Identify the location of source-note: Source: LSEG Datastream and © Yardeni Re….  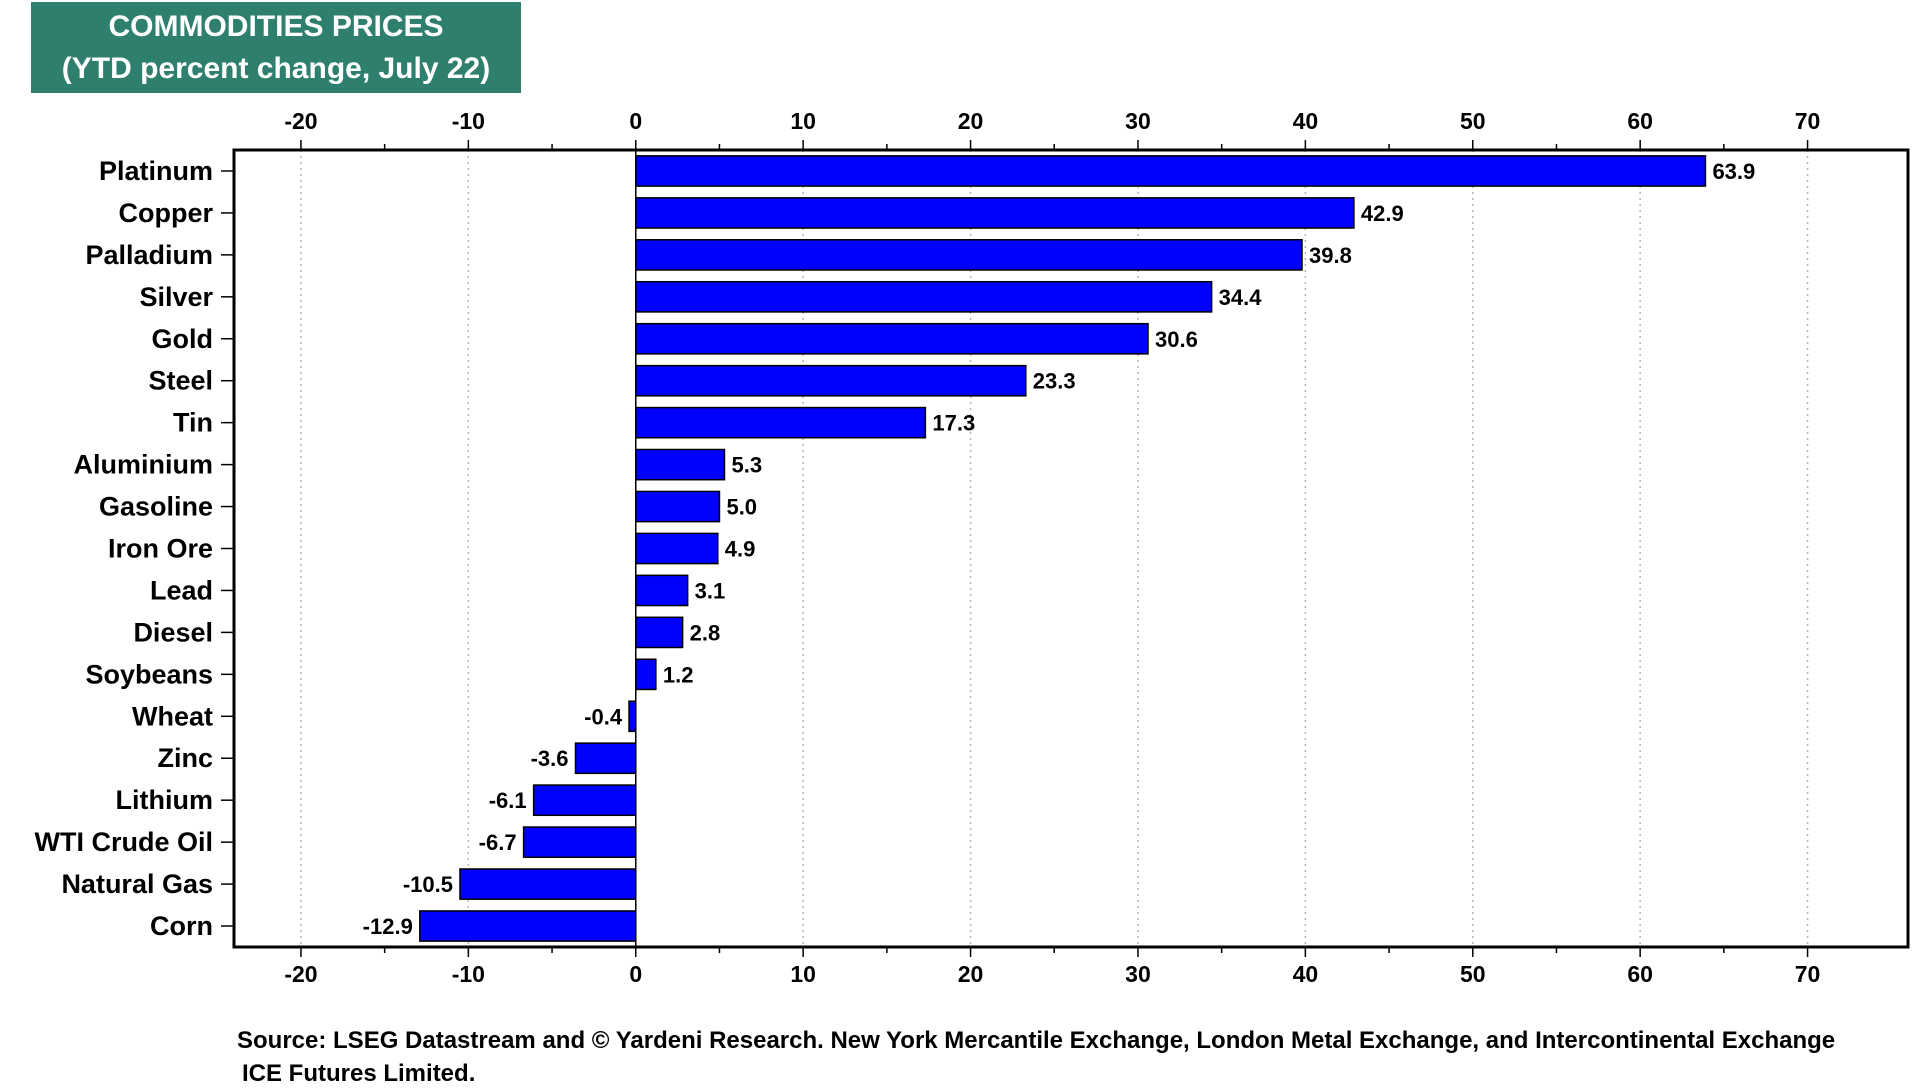
(1067, 1057).